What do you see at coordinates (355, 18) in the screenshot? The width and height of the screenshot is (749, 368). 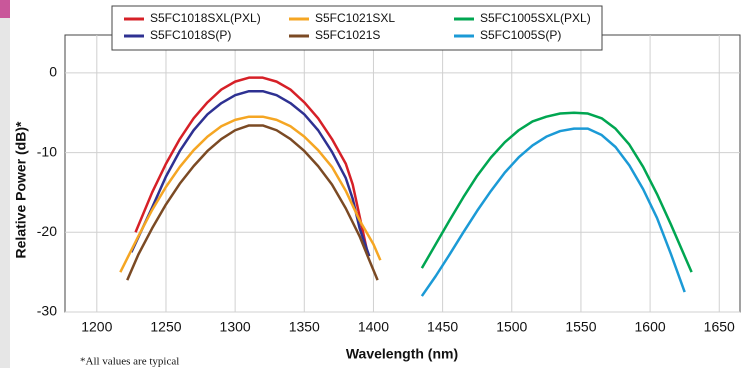 I see `legend-label: S5FC1021SXL` at bounding box center [355, 18].